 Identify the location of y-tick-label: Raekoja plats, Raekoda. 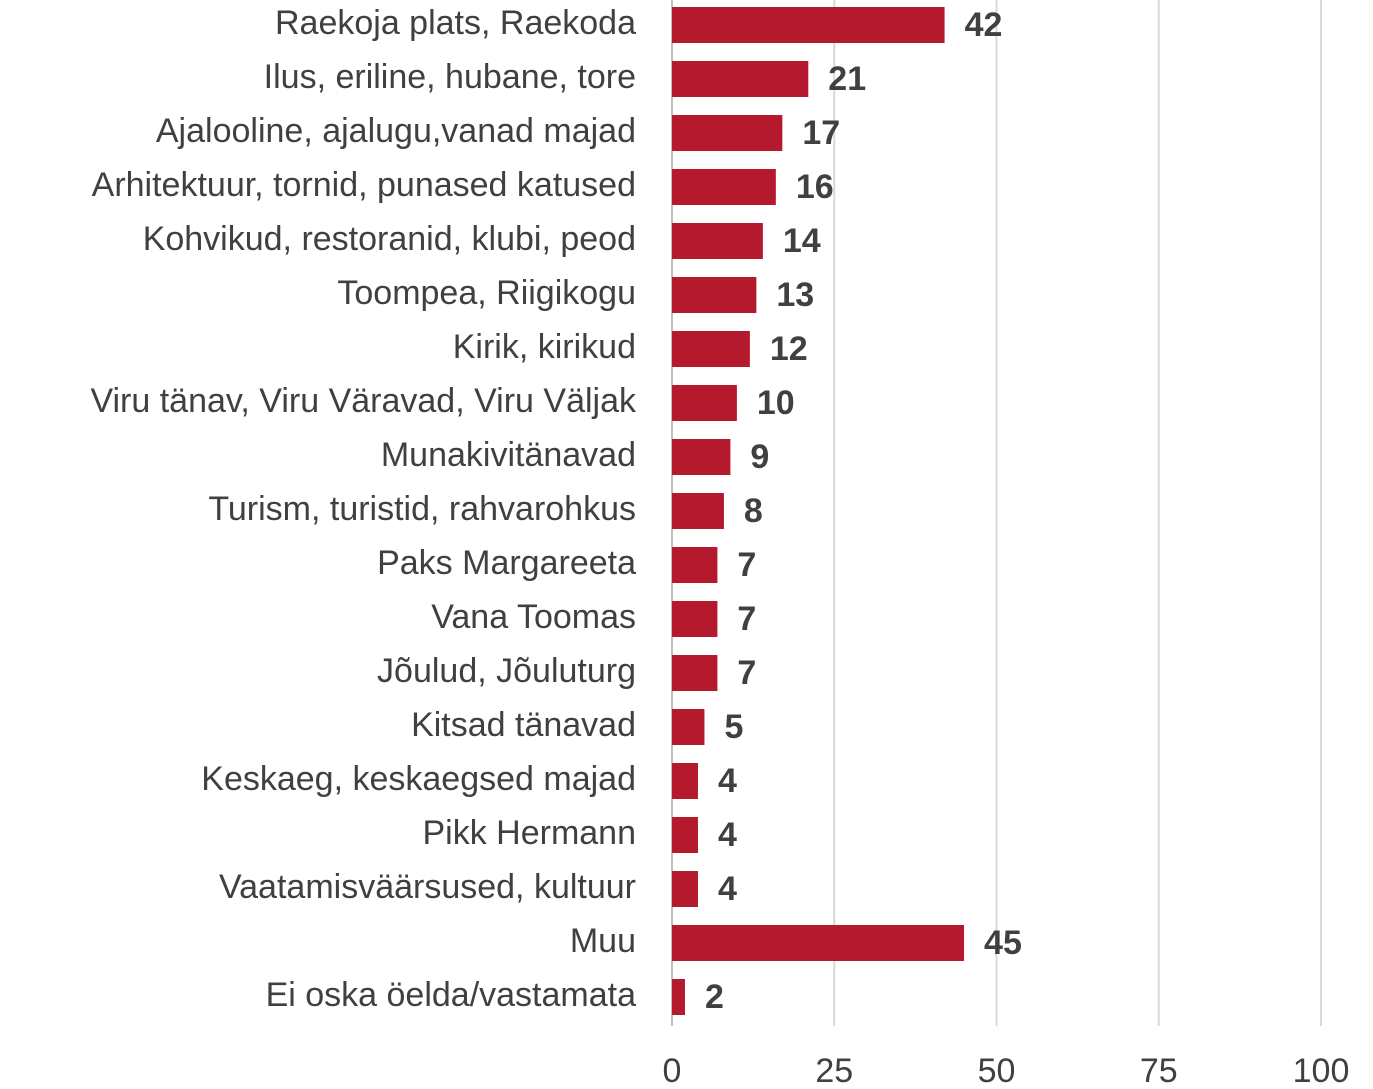
(455, 23).